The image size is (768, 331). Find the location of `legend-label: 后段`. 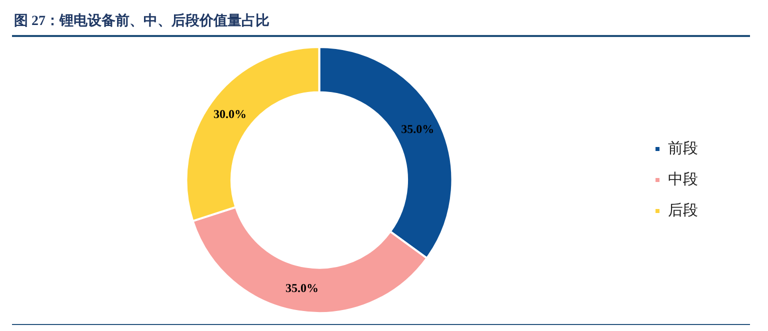

legend-label: 后段 is located at coordinates (683, 210).